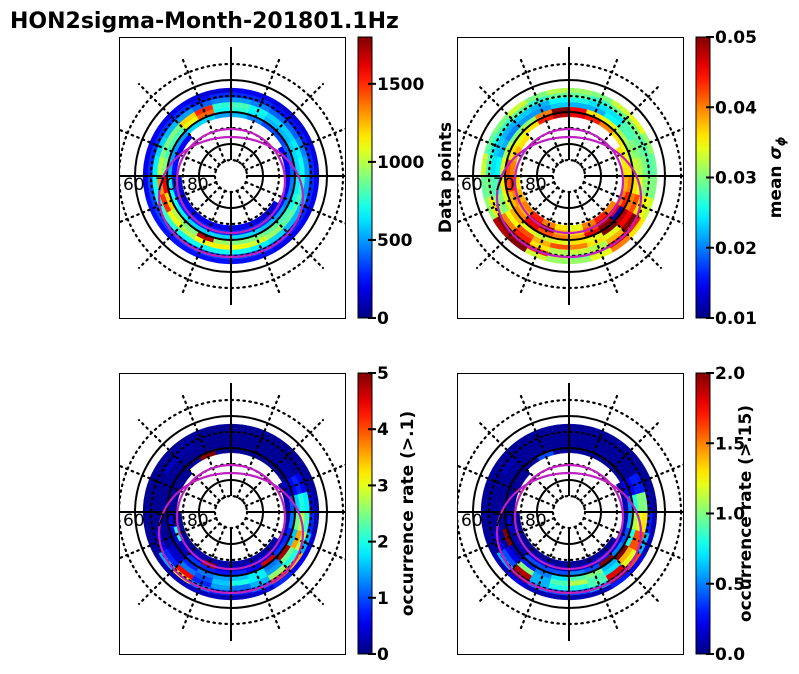 This screenshot has height=674, width=799. What do you see at coordinates (736, 319) in the screenshot?
I see `colorbar-tick-label: 0.01` at bounding box center [736, 319].